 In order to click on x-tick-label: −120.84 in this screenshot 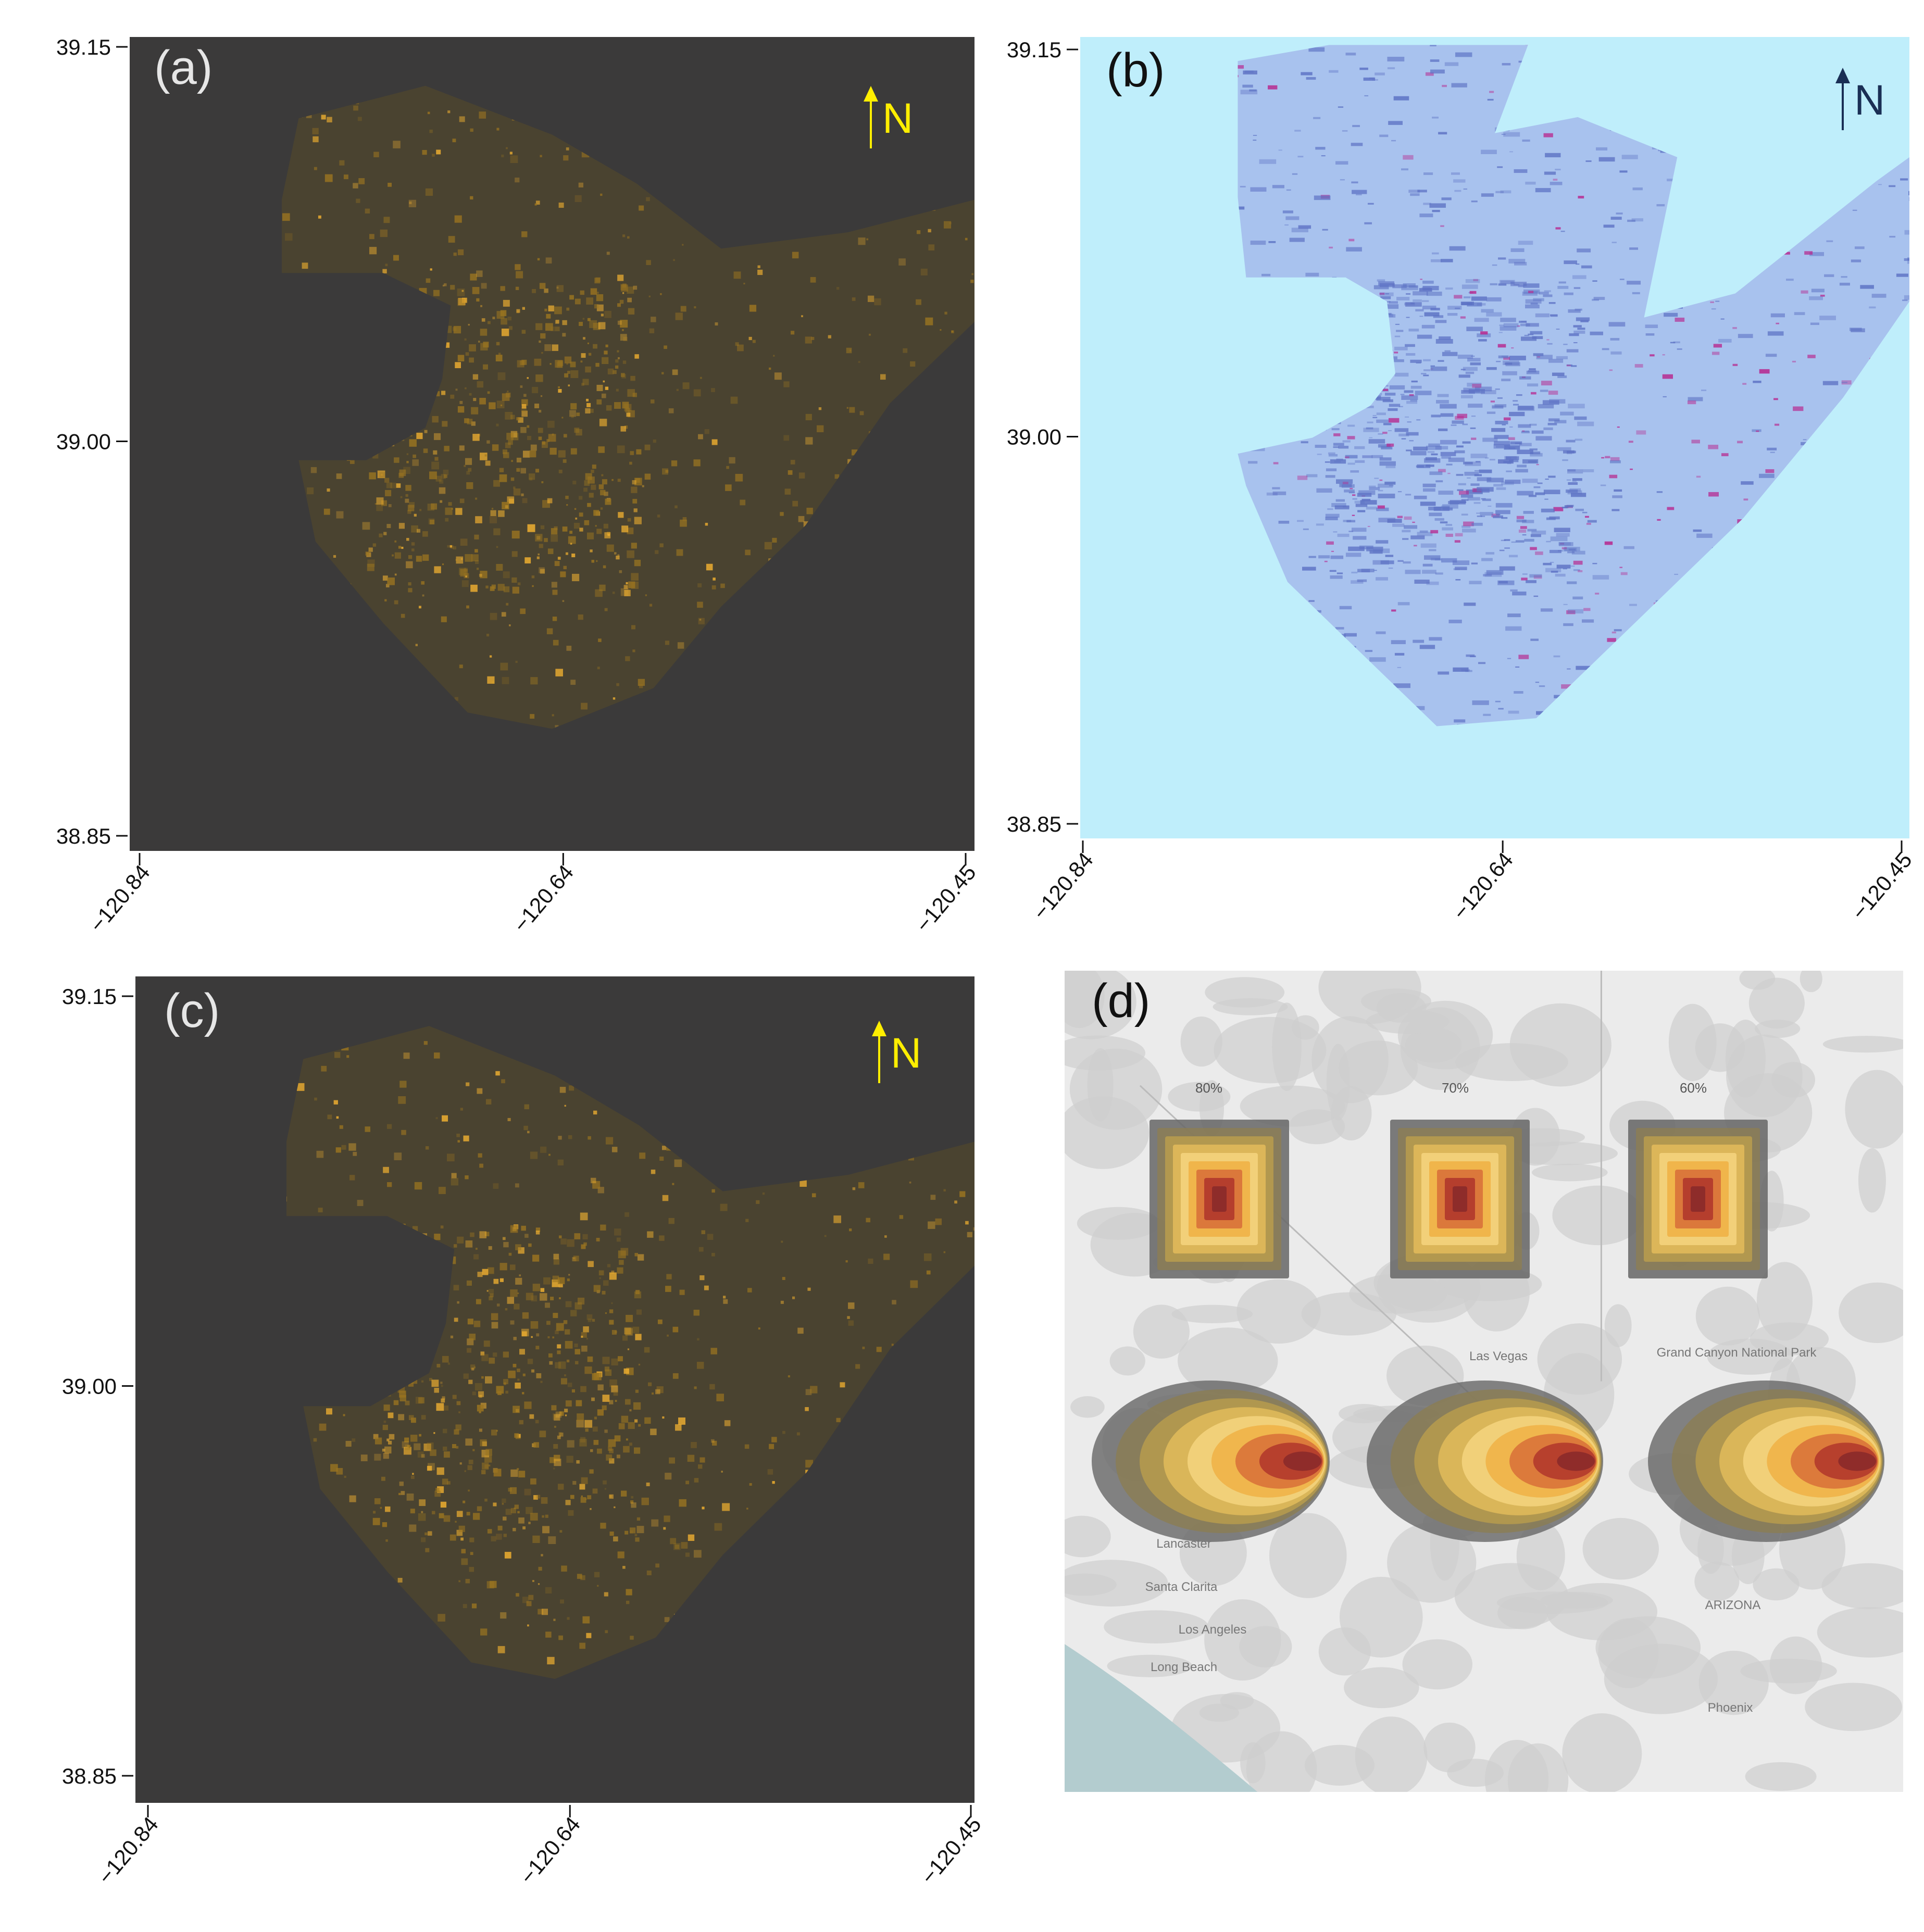, I will do `click(120, 898)`.